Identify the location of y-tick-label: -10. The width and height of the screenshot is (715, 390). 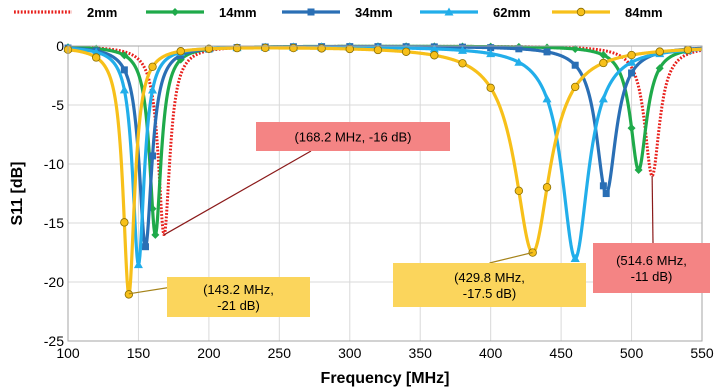
(54, 164).